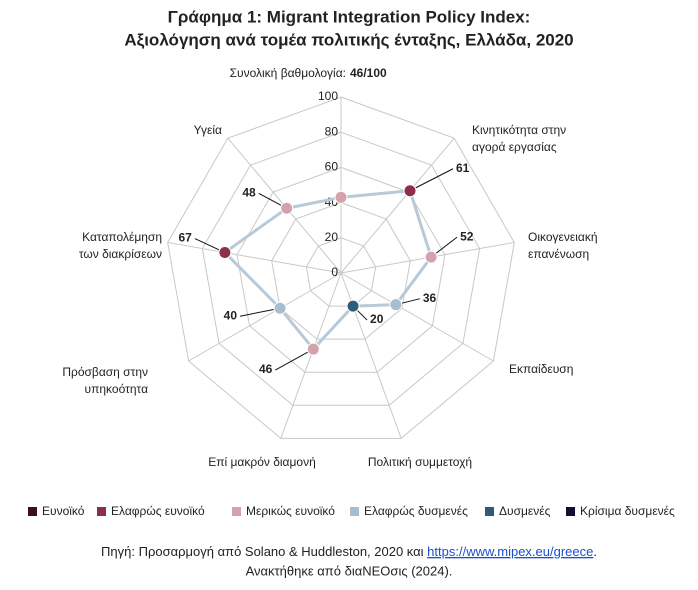  Describe the element at coordinates (332, 237) in the screenshot. I see `r-tick-label: 20` at that location.